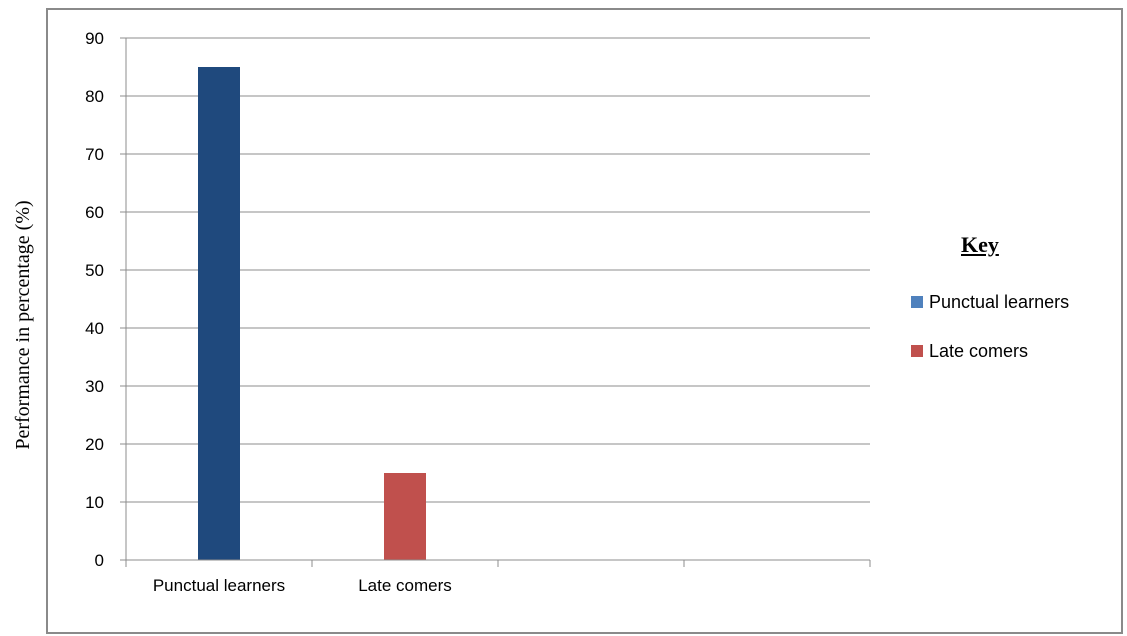 Image resolution: width=1127 pixels, height=636 pixels. Describe the element at coordinates (94, 154) in the screenshot. I see `y-tick-label: 70` at that location.